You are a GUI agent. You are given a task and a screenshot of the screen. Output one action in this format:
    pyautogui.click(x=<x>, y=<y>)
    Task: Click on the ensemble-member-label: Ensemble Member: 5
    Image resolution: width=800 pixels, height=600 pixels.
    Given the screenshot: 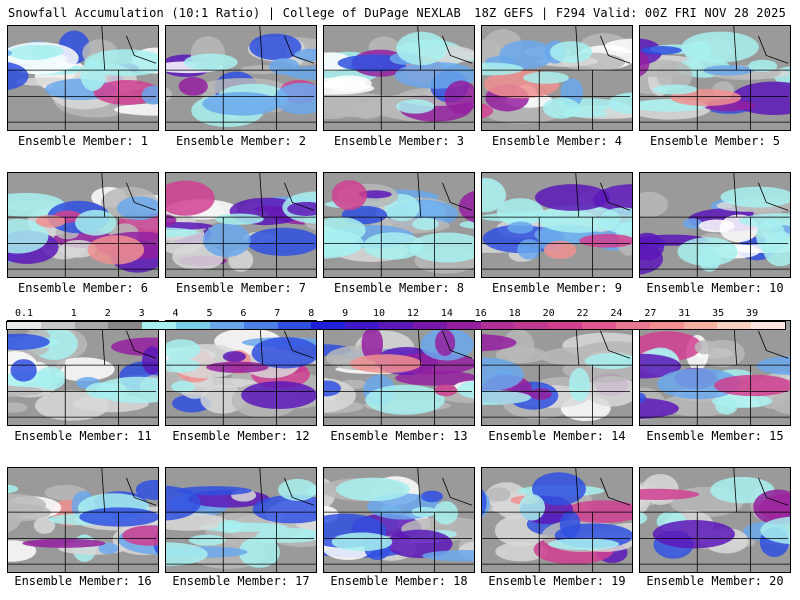 What is the action you would take?
    pyautogui.click(x=715, y=141)
    